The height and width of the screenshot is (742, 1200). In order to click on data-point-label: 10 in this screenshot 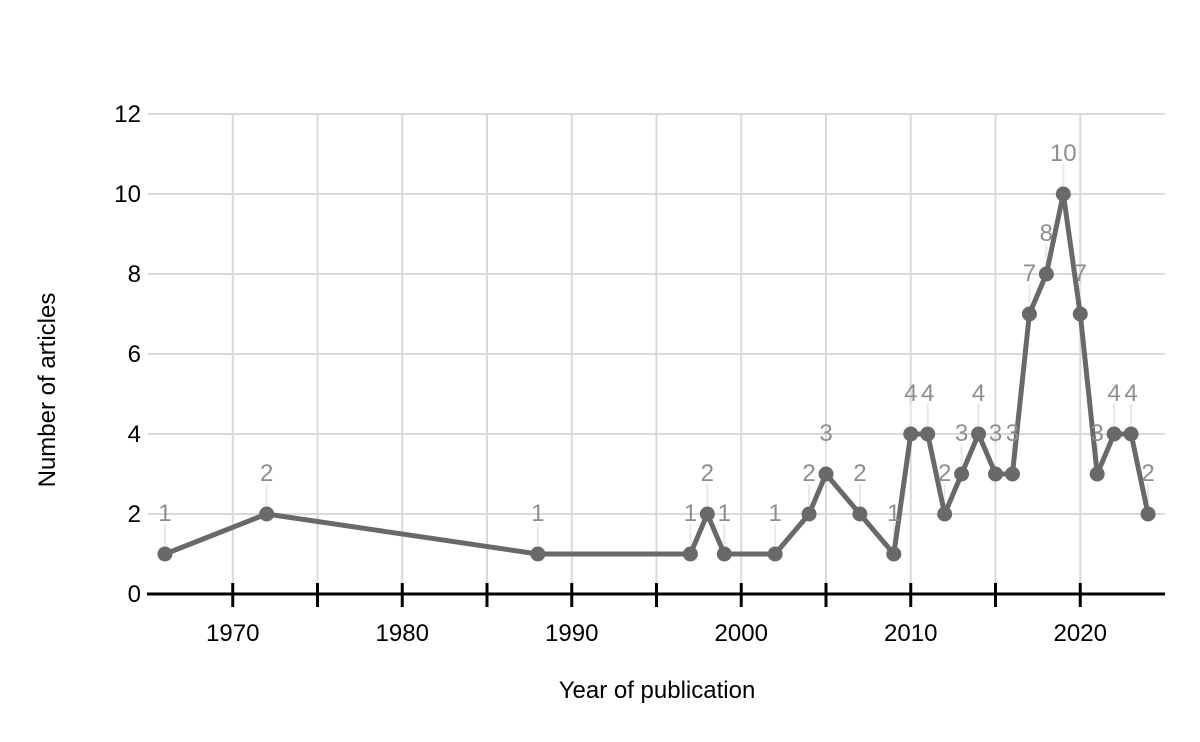, I will do `click(1063, 153)`.